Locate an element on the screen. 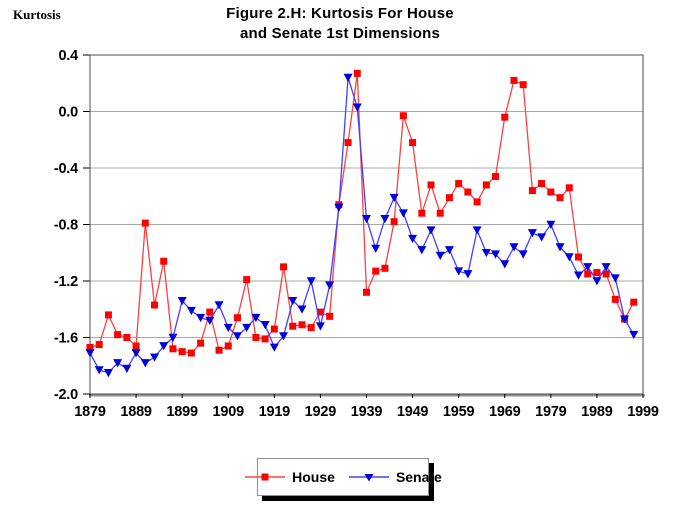 The image size is (680, 510). y-tick-label: -0.8 is located at coordinates (66, 226).